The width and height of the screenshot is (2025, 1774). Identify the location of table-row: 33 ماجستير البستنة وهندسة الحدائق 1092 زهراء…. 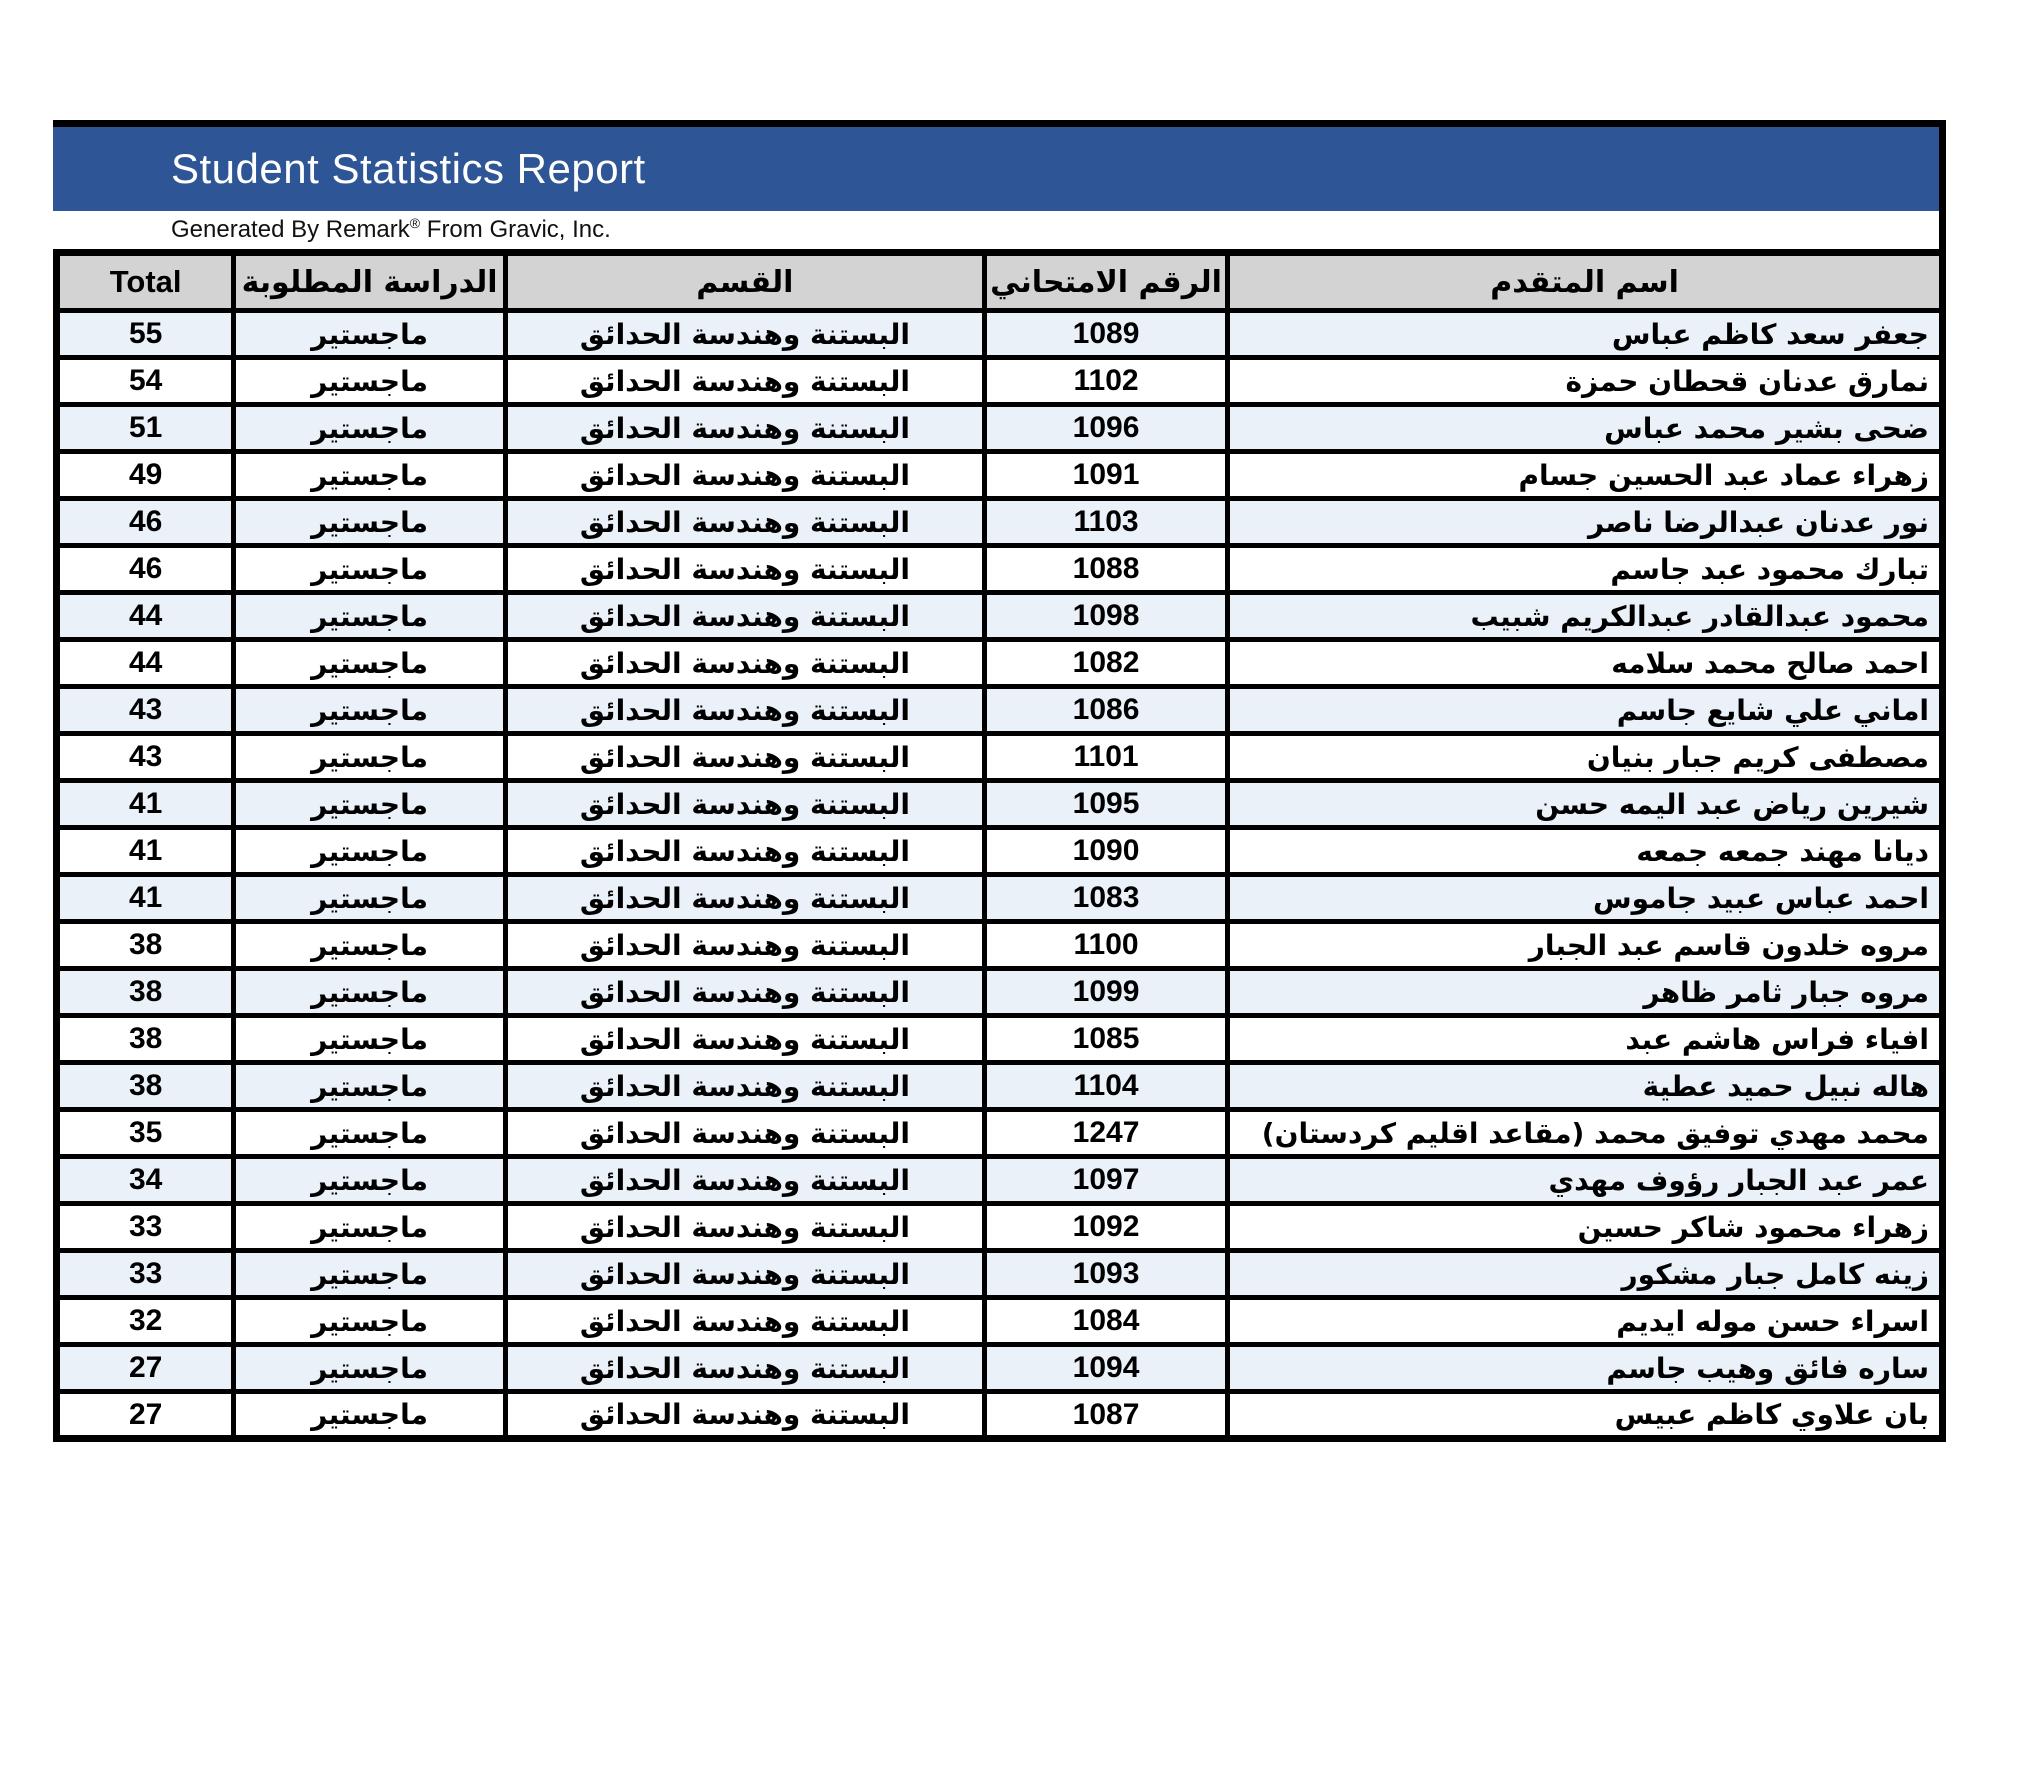
(999, 1227).